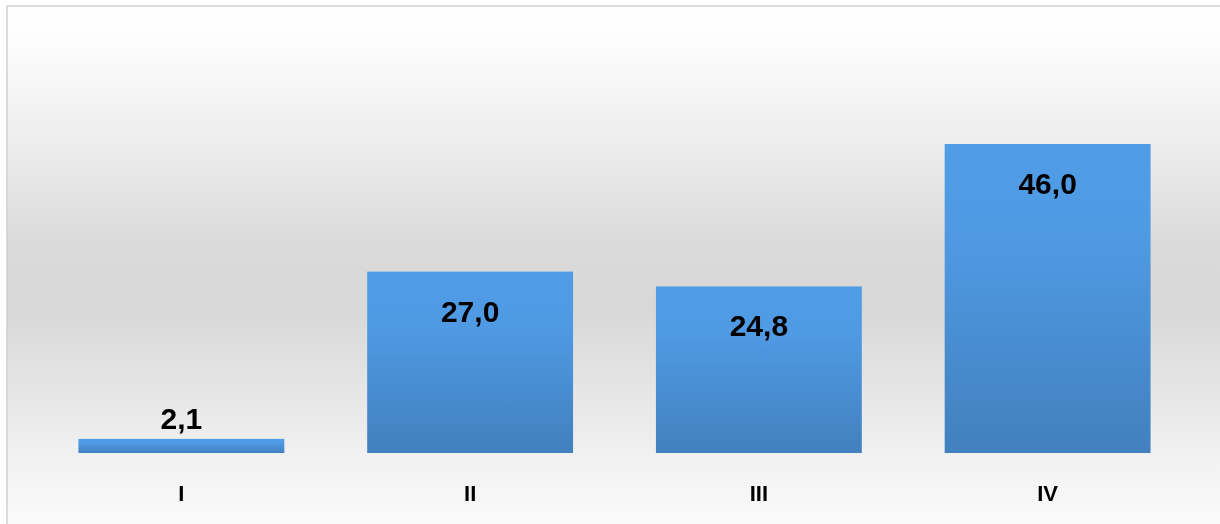 This screenshot has width=1220, height=524. I want to click on data-label: 27,0, so click(470, 311).